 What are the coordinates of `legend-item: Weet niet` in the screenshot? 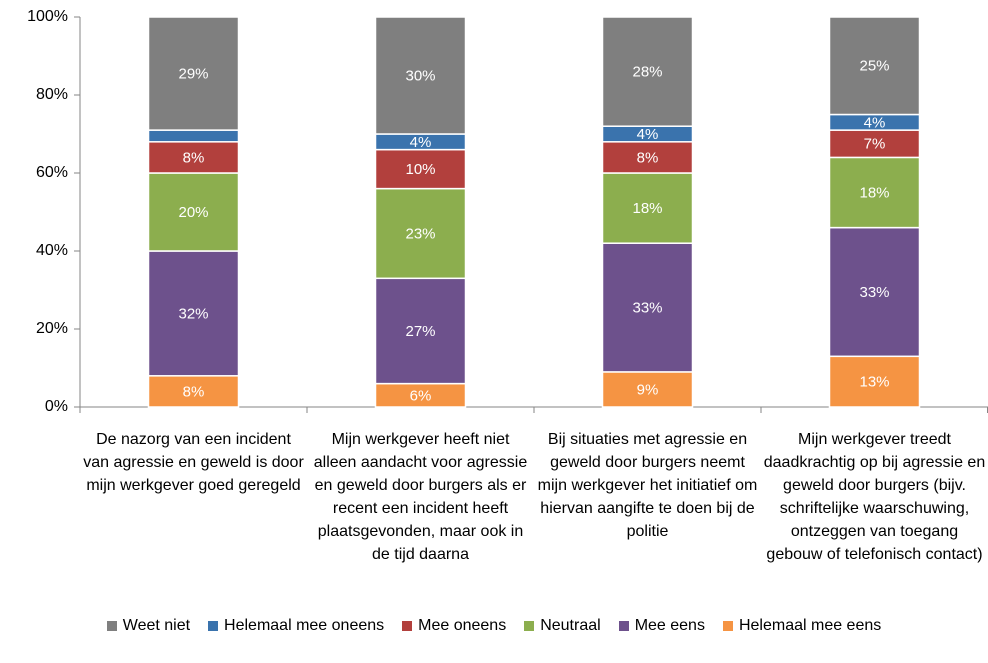 It's located at (148, 626).